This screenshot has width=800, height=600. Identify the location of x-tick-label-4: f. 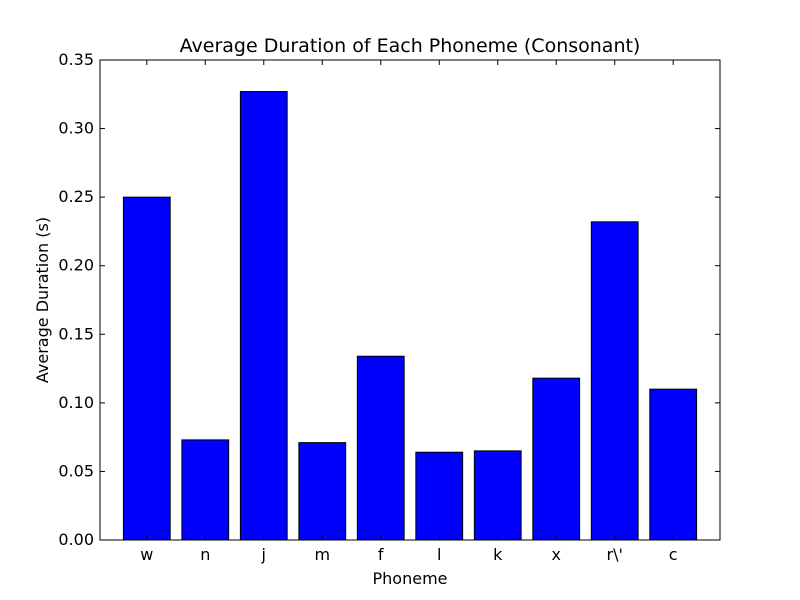
(381, 554).